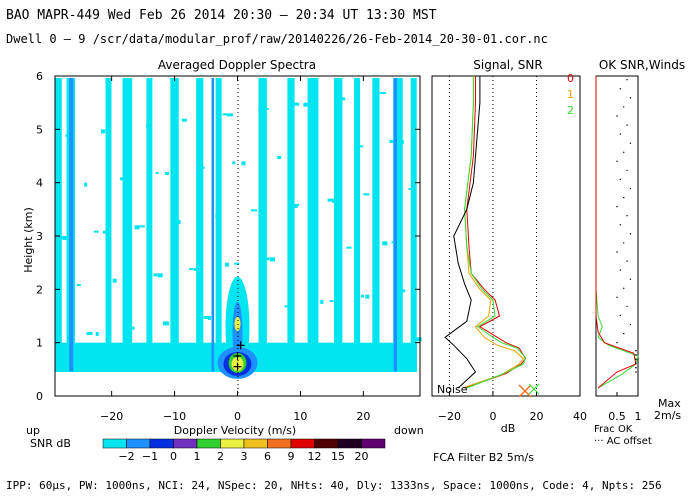 This screenshot has width=700, height=500. I want to click on signal-snr-frame, so click(506, 236).